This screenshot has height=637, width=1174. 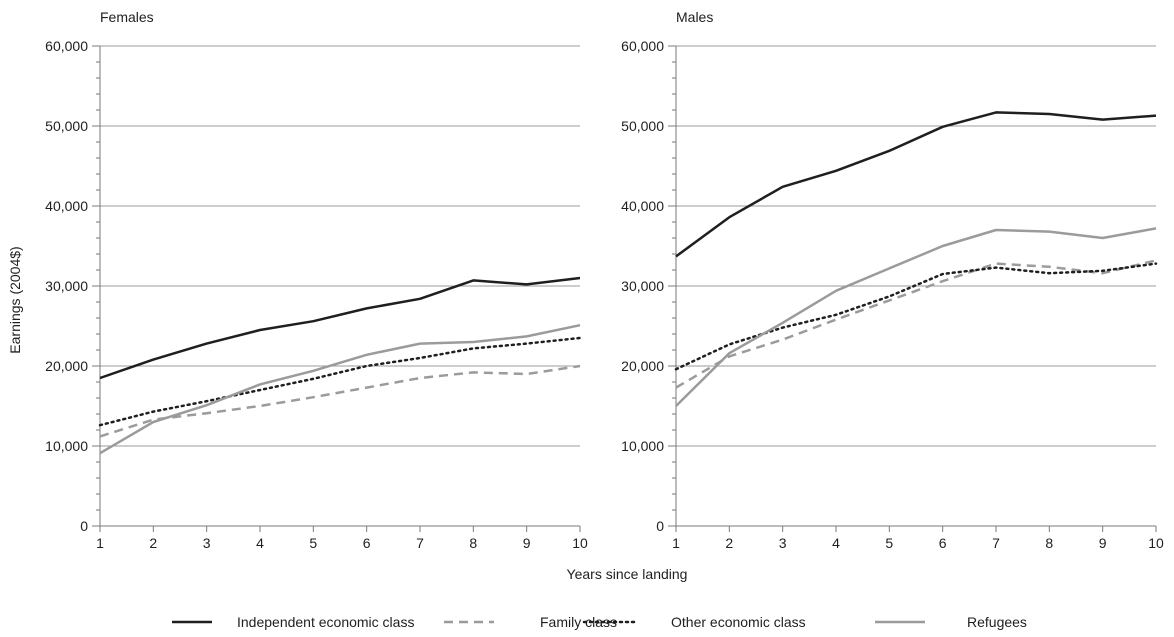 What do you see at coordinates (66, 286) in the screenshot?
I see `females-y-tick-label-3: 30,000` at bounding box center [66, 286].